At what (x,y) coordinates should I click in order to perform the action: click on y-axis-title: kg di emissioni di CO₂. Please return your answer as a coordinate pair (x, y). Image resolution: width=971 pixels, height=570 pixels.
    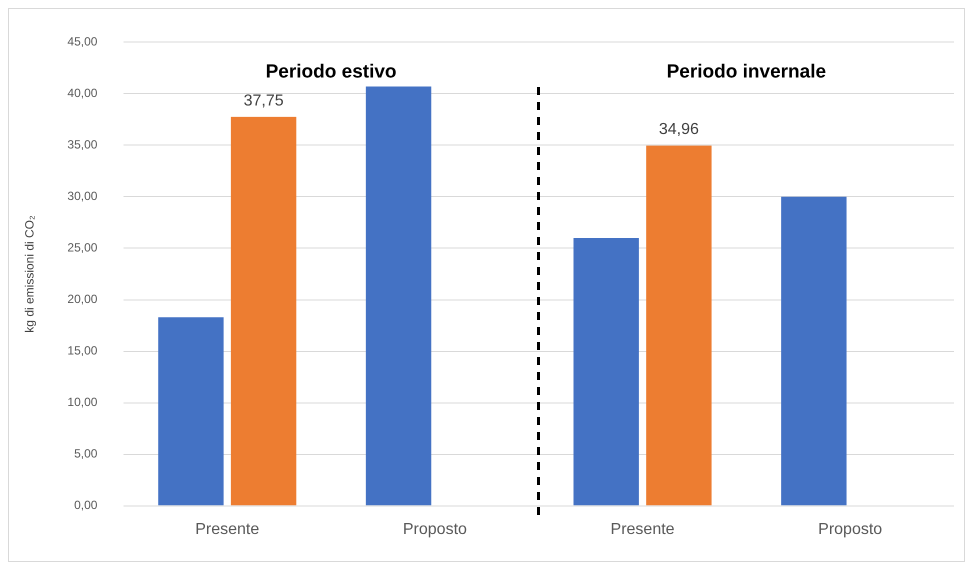
    Looking at the image, I should click on (29, 273).